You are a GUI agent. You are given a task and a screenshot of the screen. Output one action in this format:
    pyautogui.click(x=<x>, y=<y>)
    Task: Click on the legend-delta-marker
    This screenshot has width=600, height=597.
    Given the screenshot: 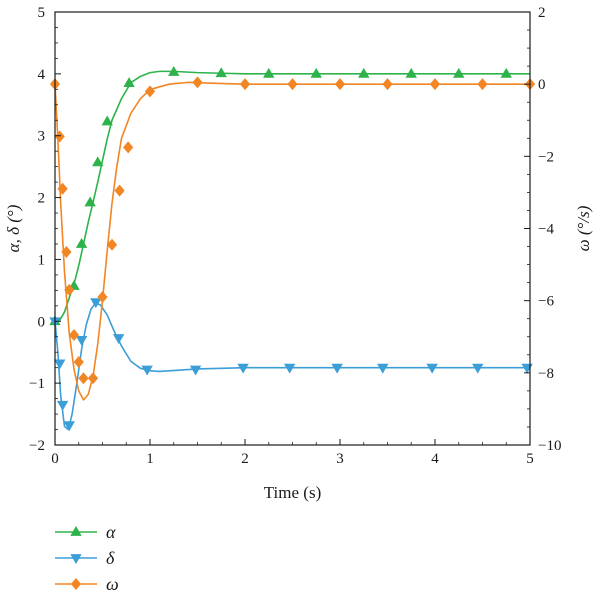 What is the action you would take?
    pyautogui.click(x=76, y=559)
    